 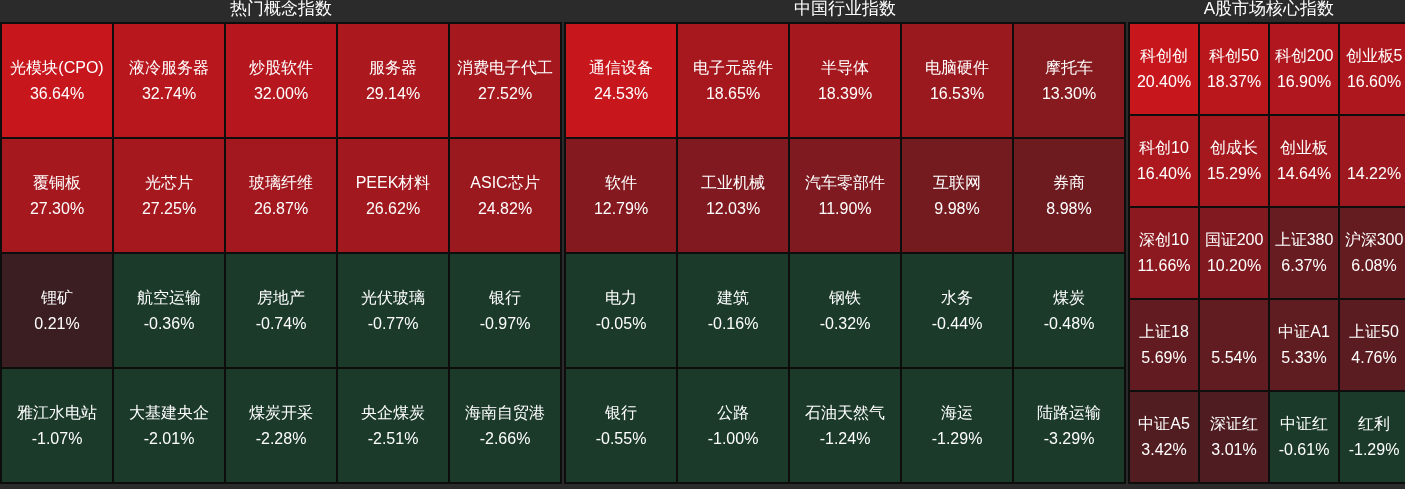 I want to click on category-label: 国证200, so click(x=1234, y=239).